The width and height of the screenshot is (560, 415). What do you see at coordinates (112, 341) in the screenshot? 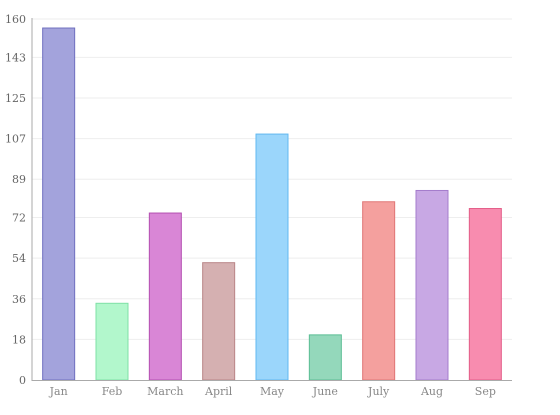
I see `bar-feb` at bounding box center [112, 341].